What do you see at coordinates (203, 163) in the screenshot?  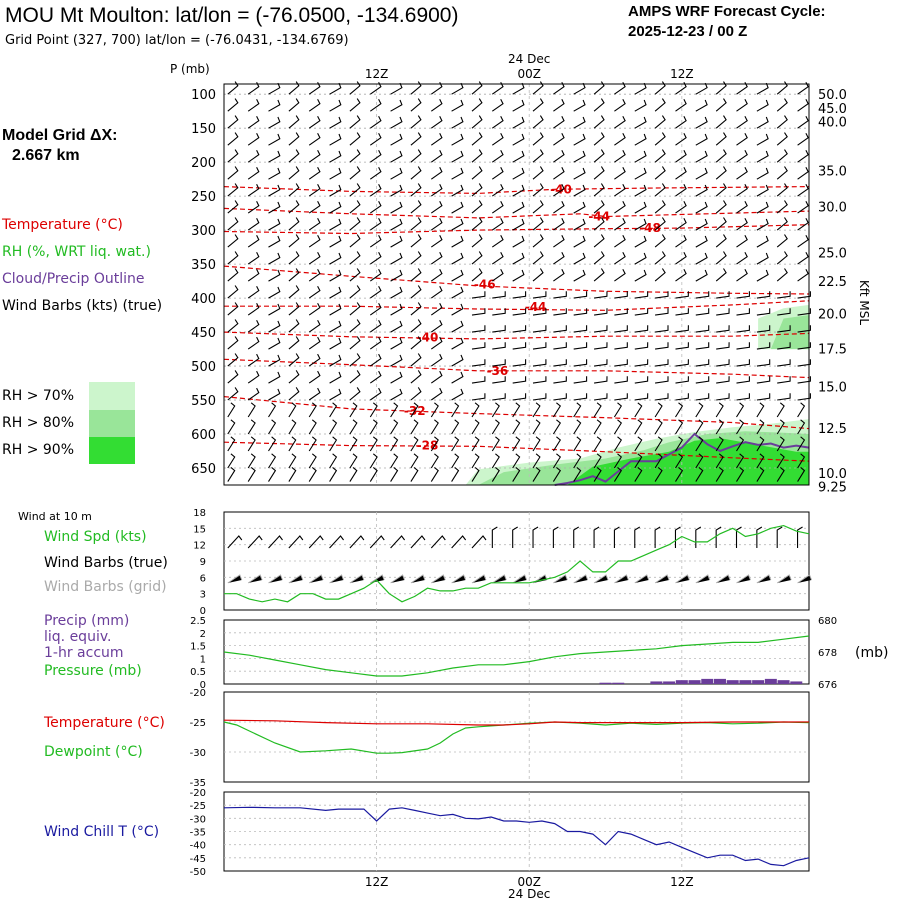 I see `pressure-tick-200: 200` at bounding box center [203, 163].